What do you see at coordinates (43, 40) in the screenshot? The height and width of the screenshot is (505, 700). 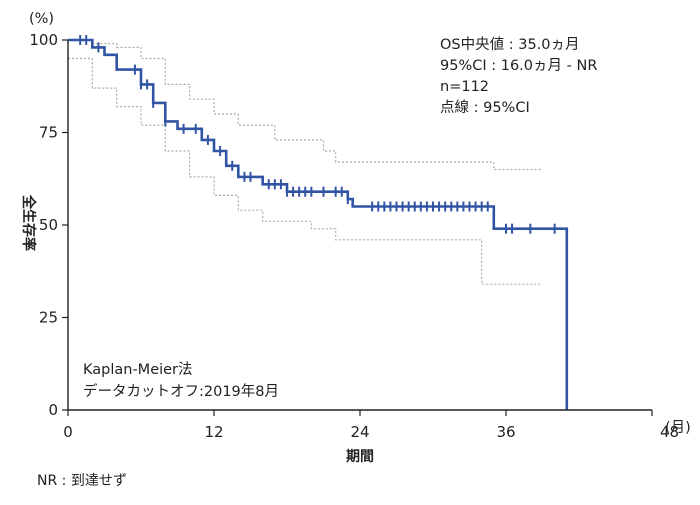 I see `y-tick-label: 100` at bounding box center [43, 40].